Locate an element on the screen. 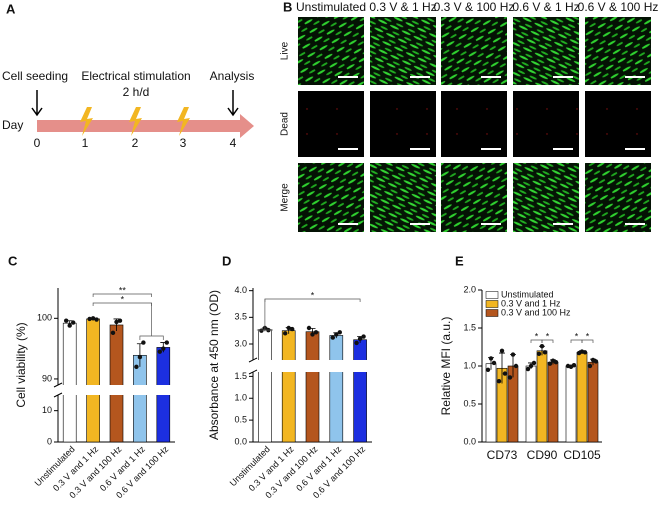 The height and width of the screenshot is (505, 660). row-label: Dead is located at coordinates (285, 124).